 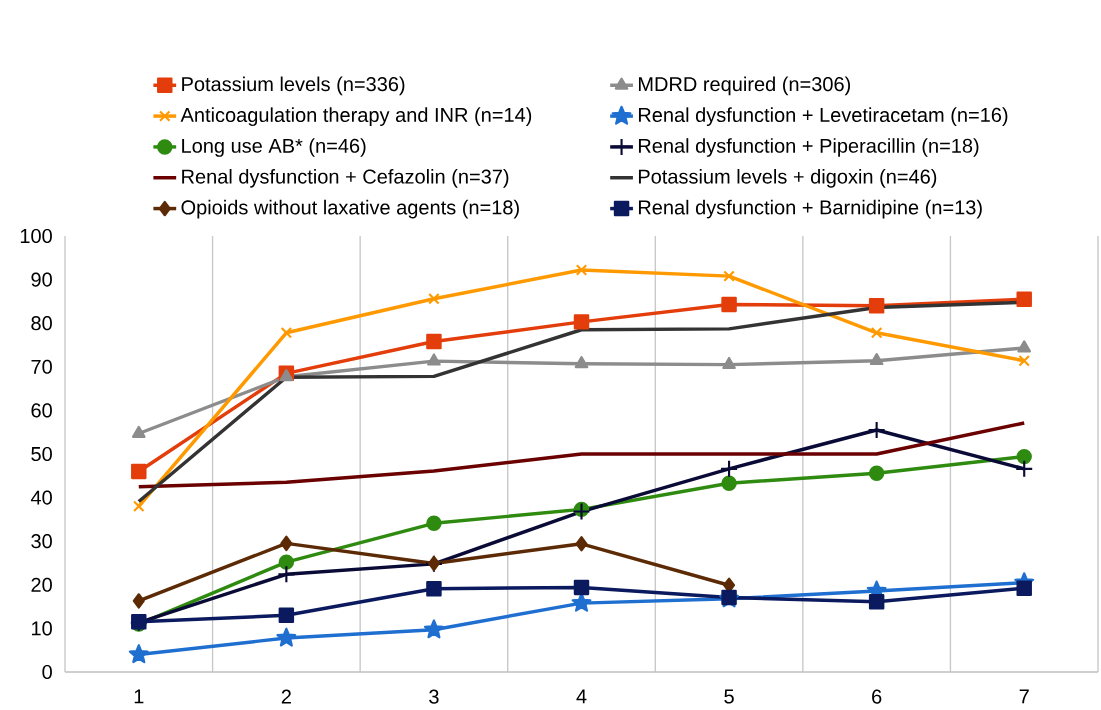 I want to click on y-tick-label: 80, so click(x=41, y=323).